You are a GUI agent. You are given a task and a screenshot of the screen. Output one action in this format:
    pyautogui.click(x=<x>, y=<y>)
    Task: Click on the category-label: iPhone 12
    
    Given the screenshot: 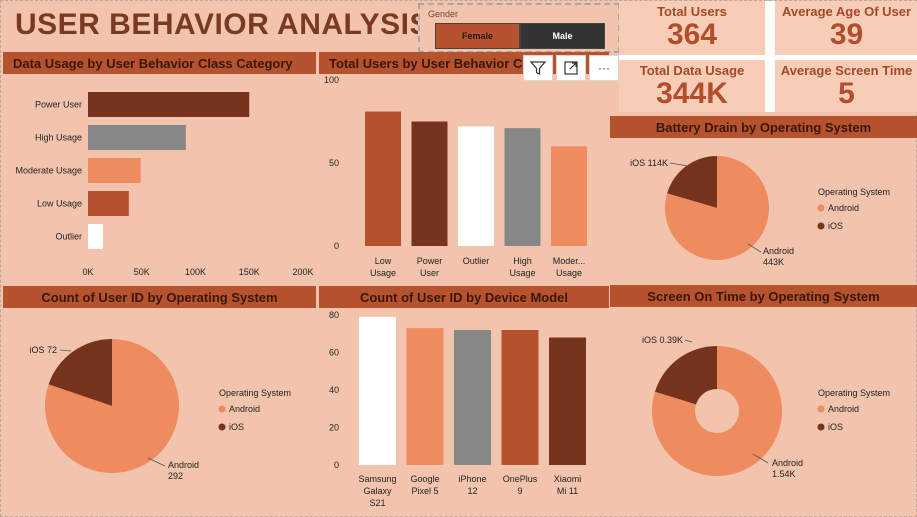 What is the action you would take?
    pyautogui.click(x=472, y=485)
    